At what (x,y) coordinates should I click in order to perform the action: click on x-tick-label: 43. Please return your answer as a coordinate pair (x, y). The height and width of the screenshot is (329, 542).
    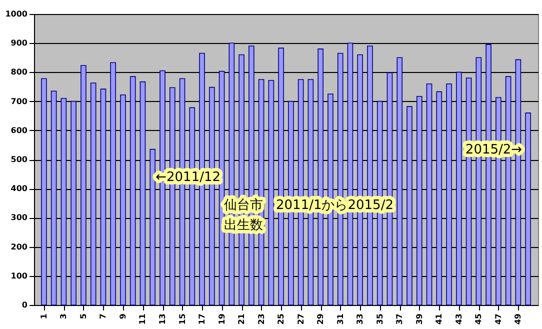
    Looking at the image, I should click on (459, 319).